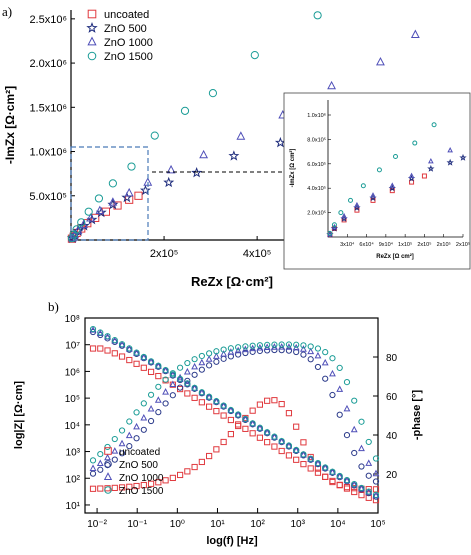 Image resolution: width=471 pixels, height=555 pixels. I want to click on panel-b-x-tick-label: 10³, so click(298, 524).